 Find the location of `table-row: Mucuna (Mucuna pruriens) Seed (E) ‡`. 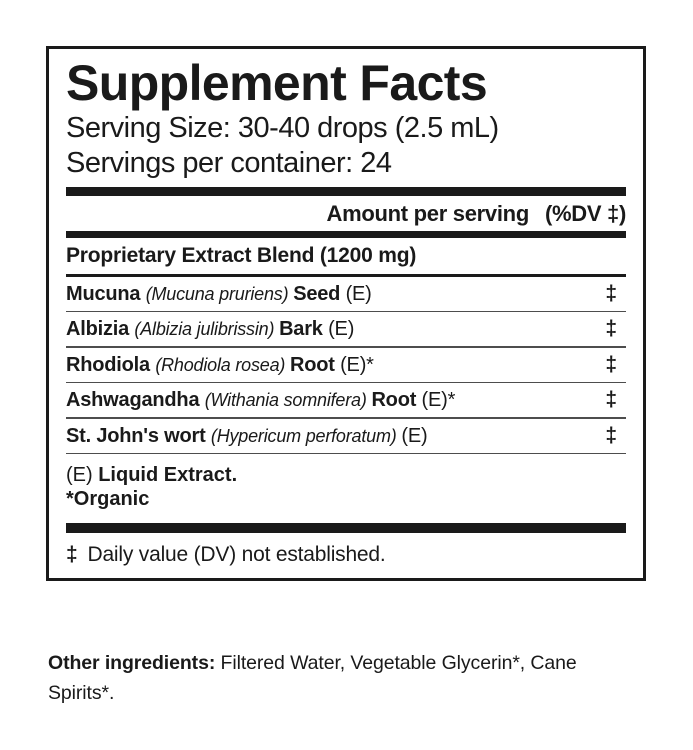

table-row: Mucuna (Mucuna pruriens) Seed (E) ‡ is located at coordinates (346, 294).